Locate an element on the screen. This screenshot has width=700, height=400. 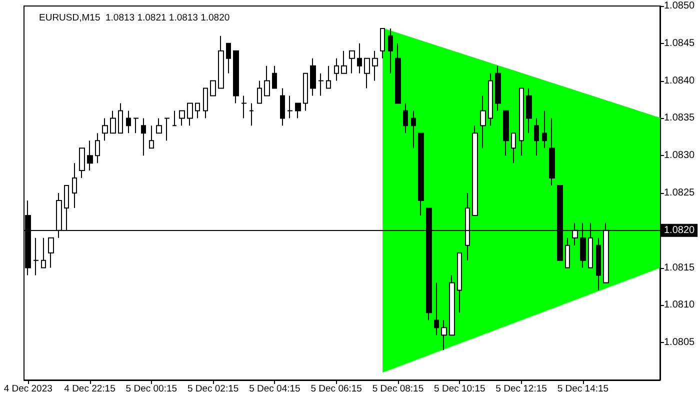
x-tick-label: 5 Dec 06:15 is located at coordinates (336, 389).